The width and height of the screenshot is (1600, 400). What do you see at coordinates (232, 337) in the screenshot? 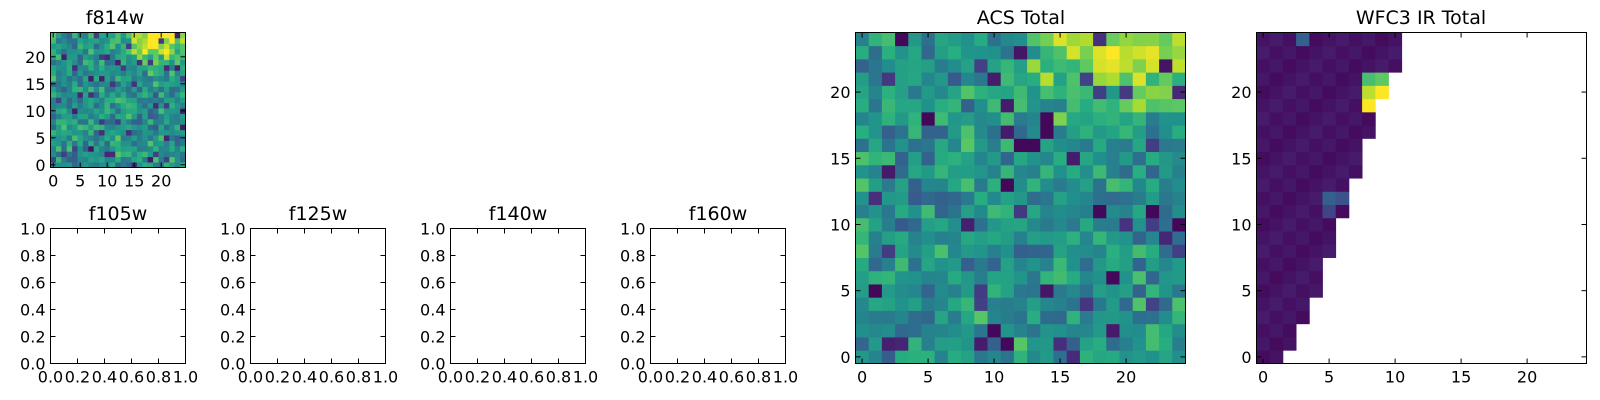
I see `y-tick-label: 0.2` at bounding box center [232, 337].